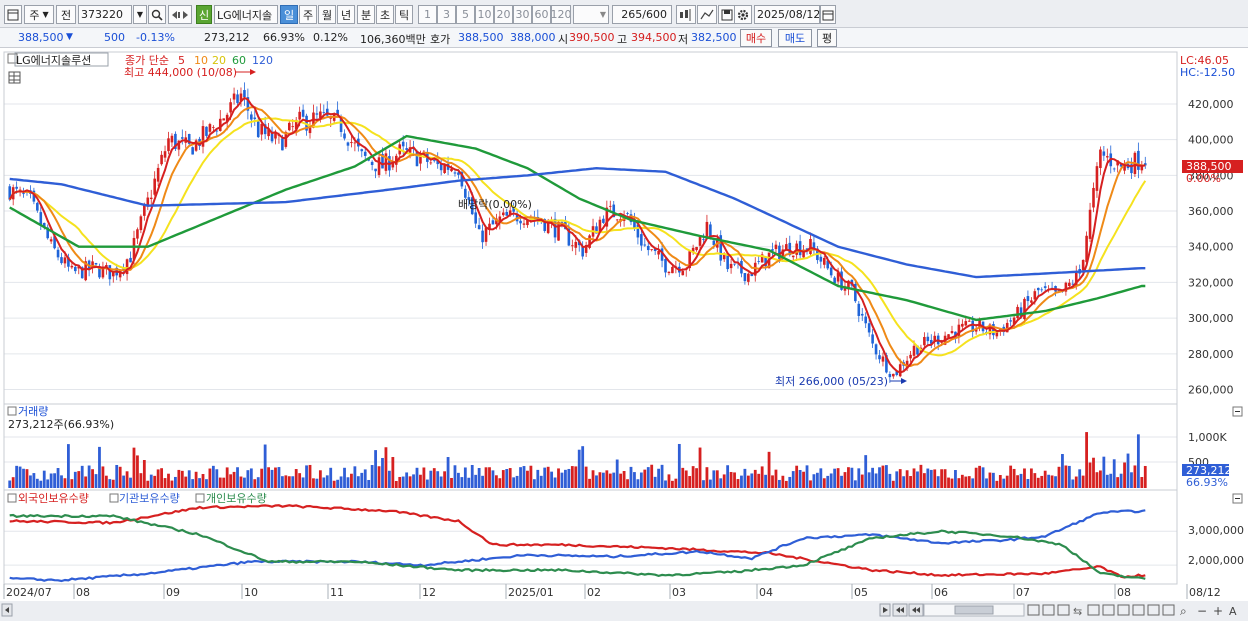 The width and height of the screenshot is (1248, 621). I want to click on holdings-lines, so click(577, 543).